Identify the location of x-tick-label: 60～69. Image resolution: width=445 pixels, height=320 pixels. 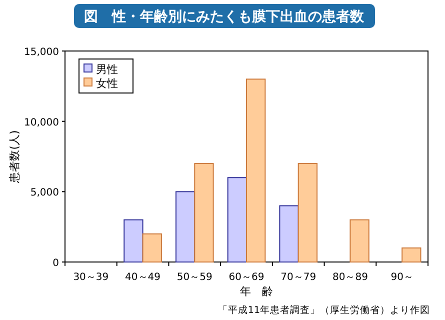
(246, 277).